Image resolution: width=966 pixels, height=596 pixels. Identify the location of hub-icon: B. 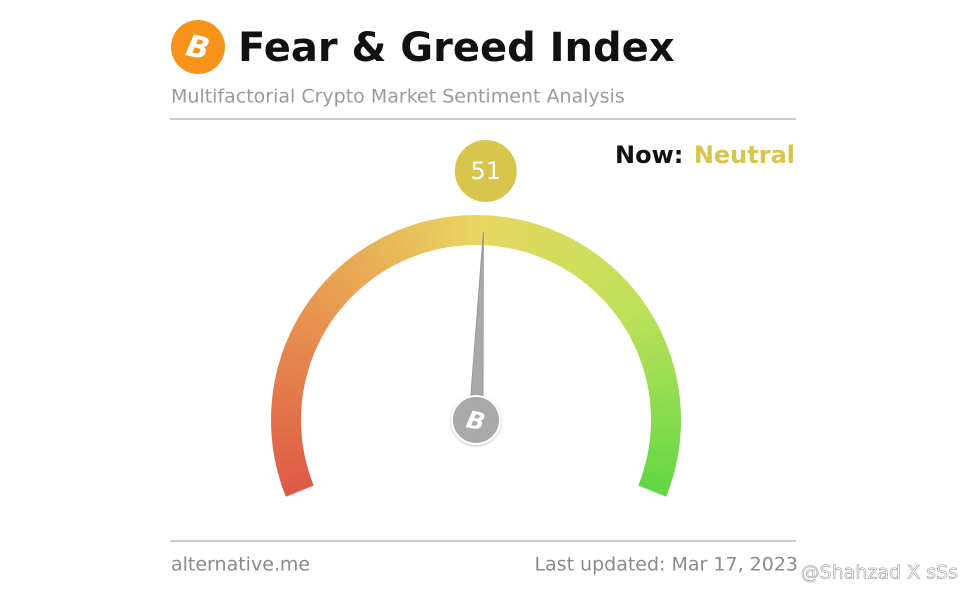
(476, 420).